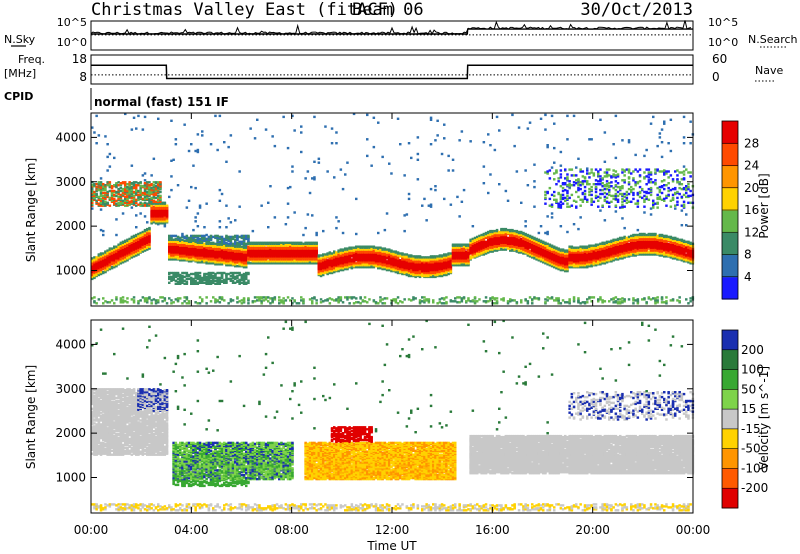 The width and height of the screenshot is (800, 554). Describe the element at coordinates (20, 73) in the screenshot. I see `freq-label-line2: [MHz]` at that location.